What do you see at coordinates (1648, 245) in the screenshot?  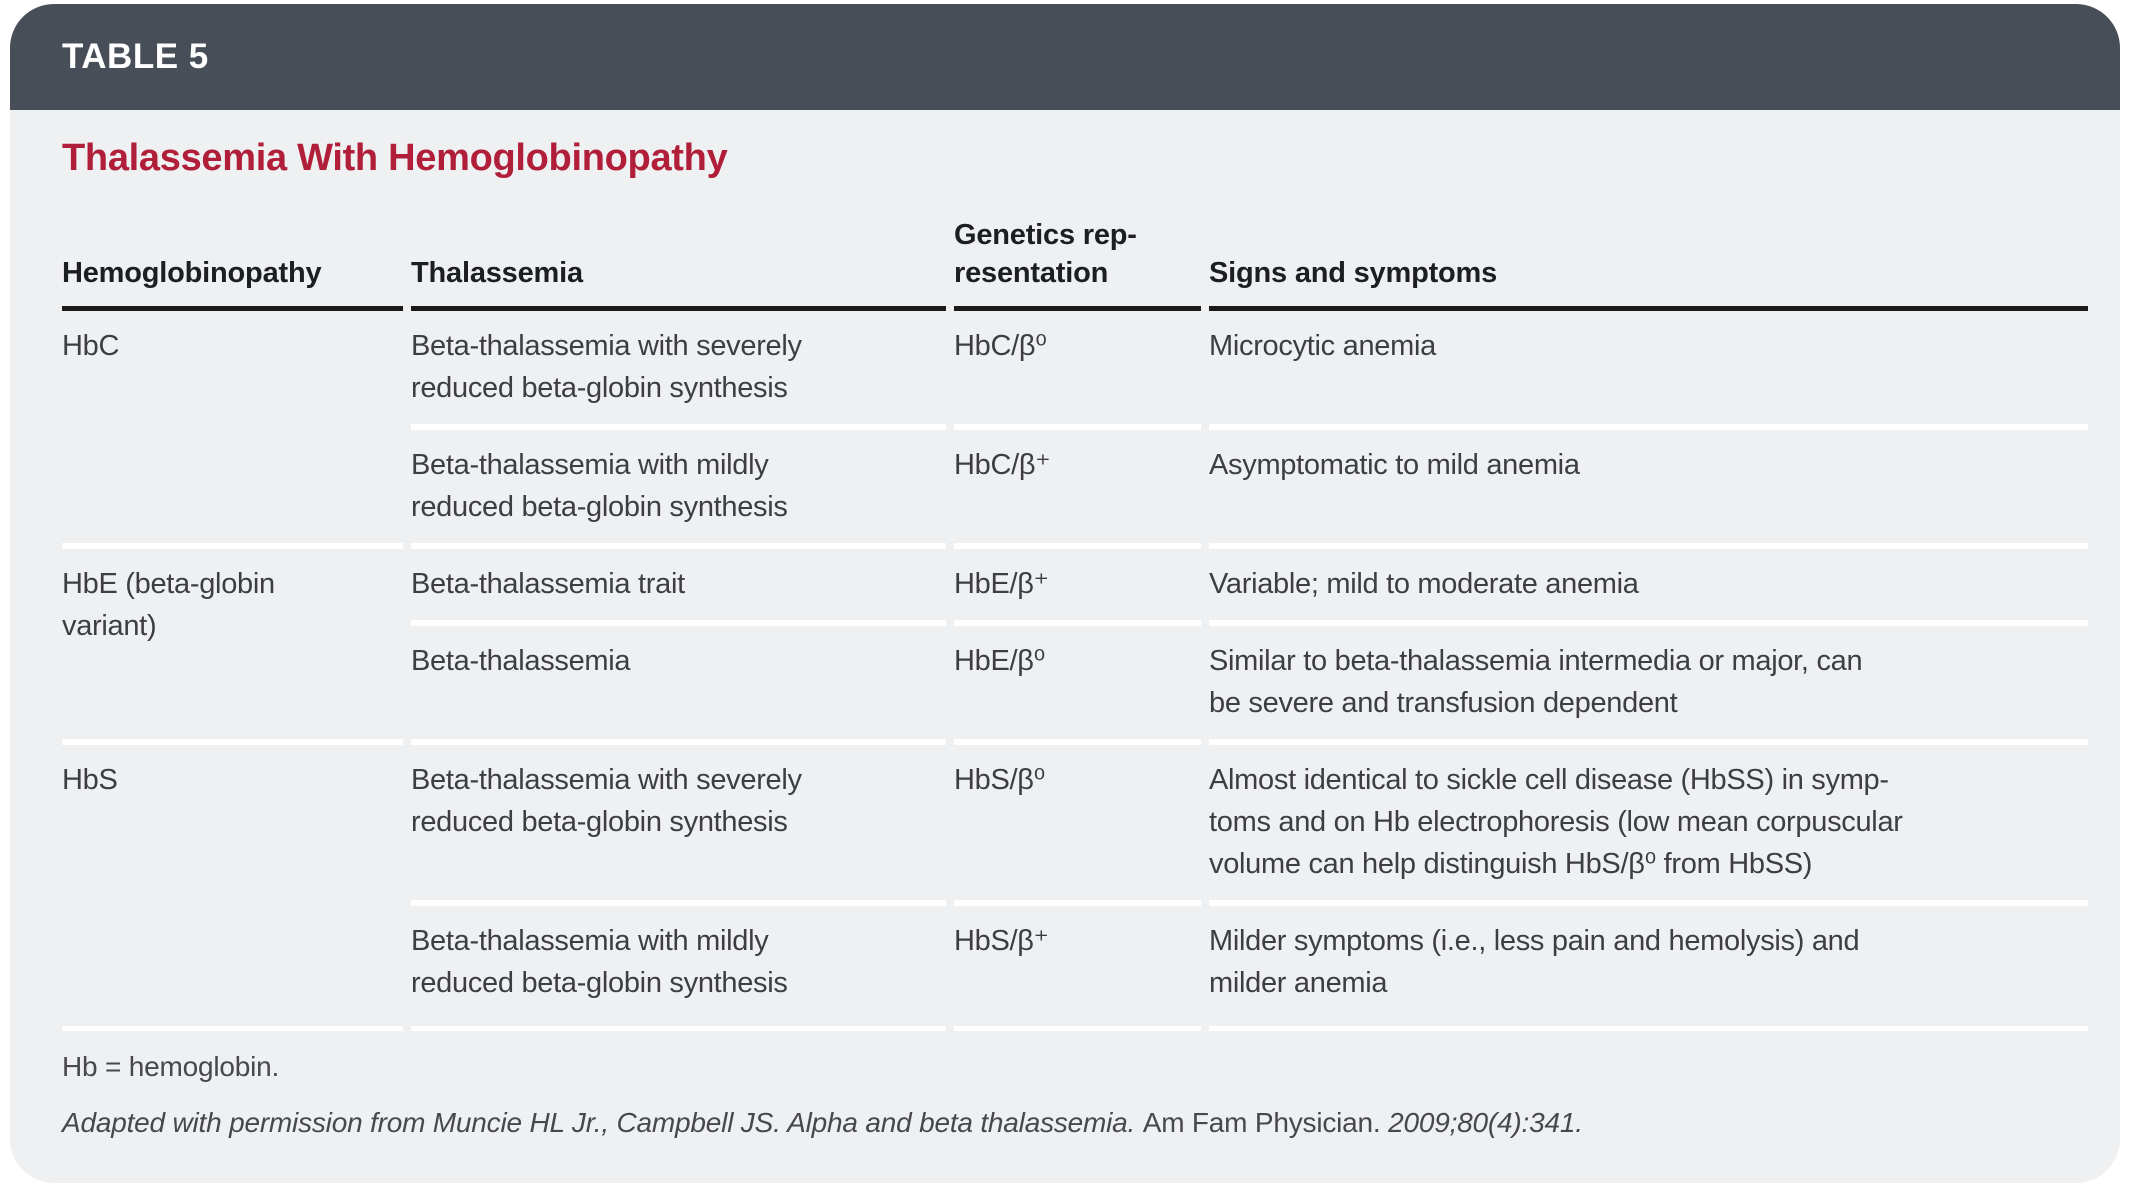 I see `column-header-signs-and-symptoms: Signs and symptoms` at bounding box center [1648, 245].